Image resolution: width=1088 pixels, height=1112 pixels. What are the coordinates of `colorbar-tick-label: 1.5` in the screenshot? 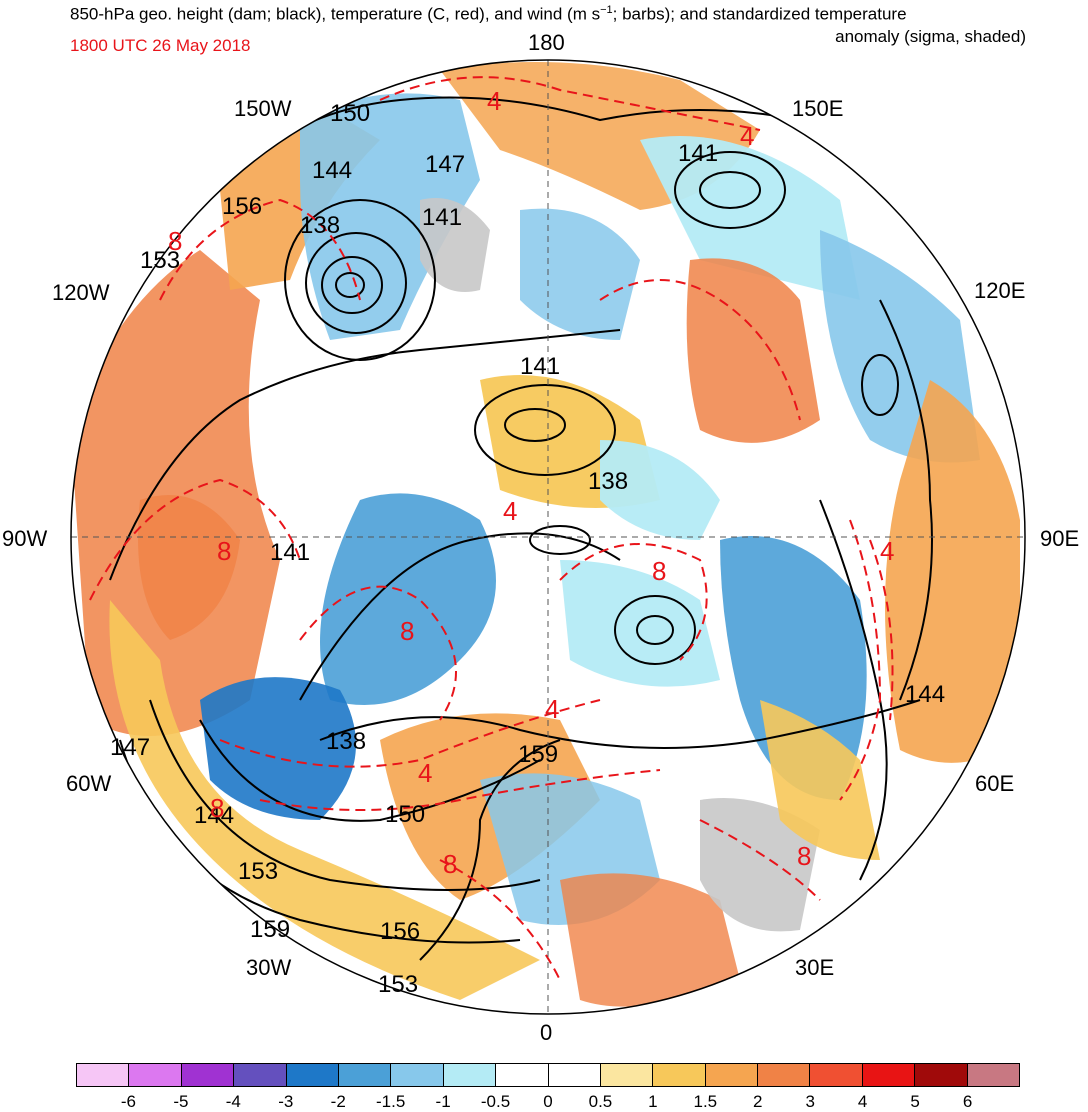 It's located at (705, 1101).